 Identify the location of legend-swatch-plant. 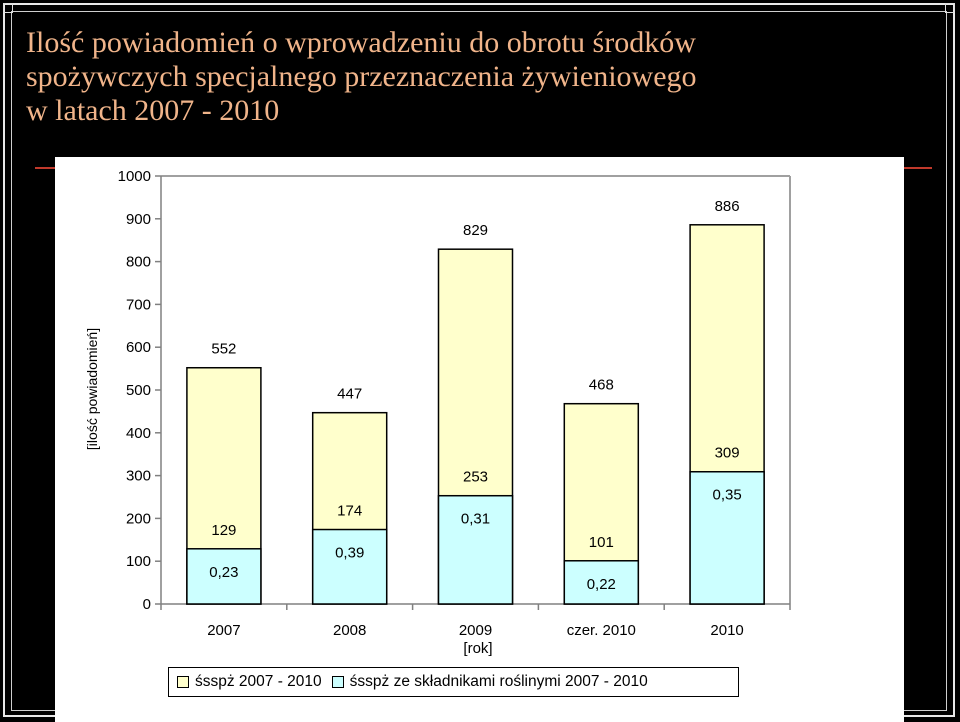
(337, 682).